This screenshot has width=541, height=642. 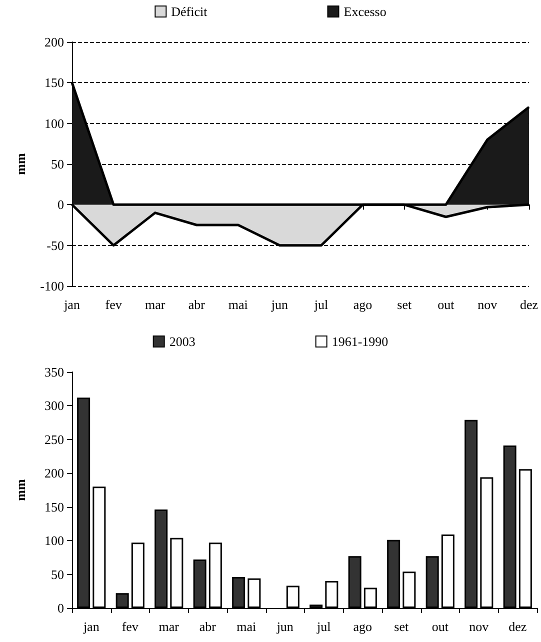 What do you see at coordinates (55, 245) in the screenshot?
I see `y-tick-label: -50` at bounding box center [55, 245].